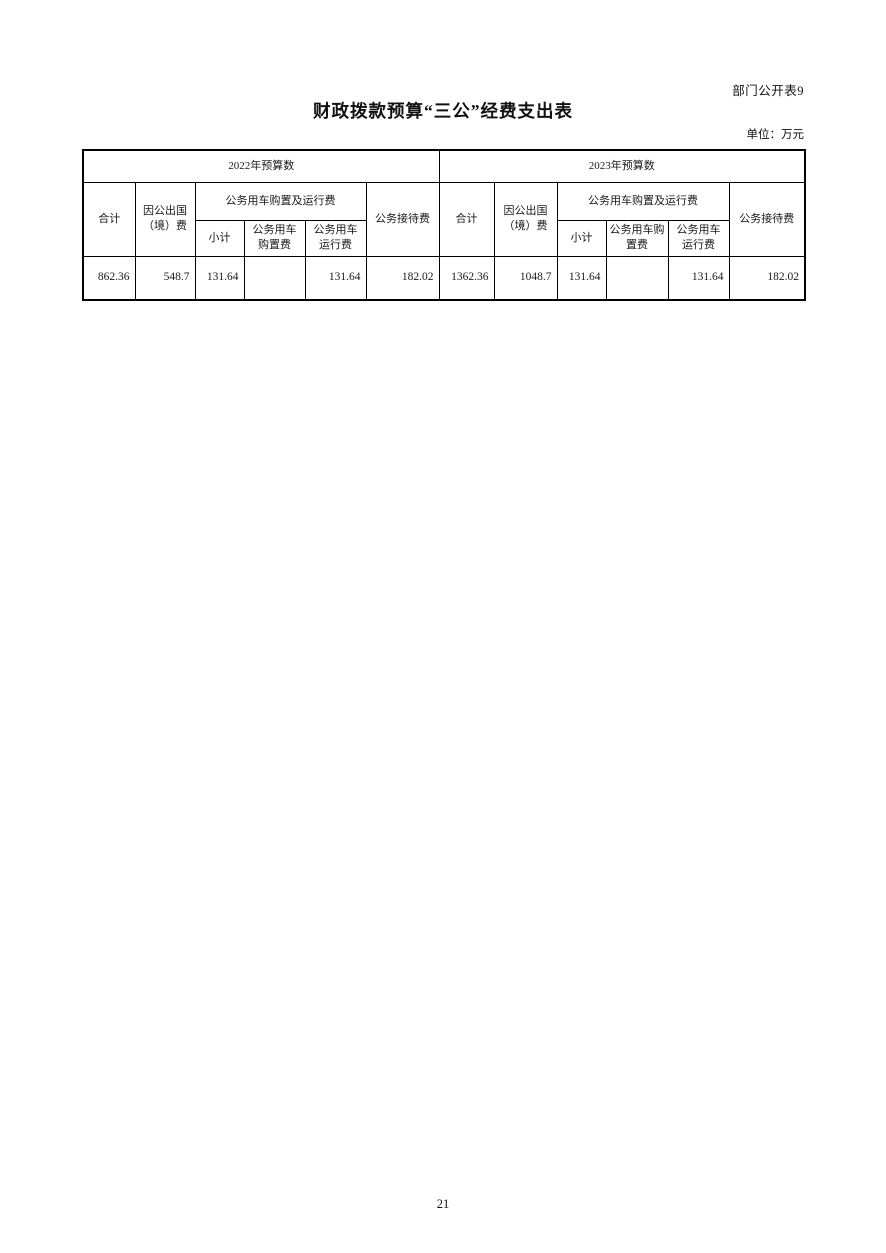 The height and width of the screenshot is (1253, 886). Describe the element at coordinates (643, 201) in the screenshot. I see `header-2023-vehicle-group: 公务用车购置及运行费` at that location.